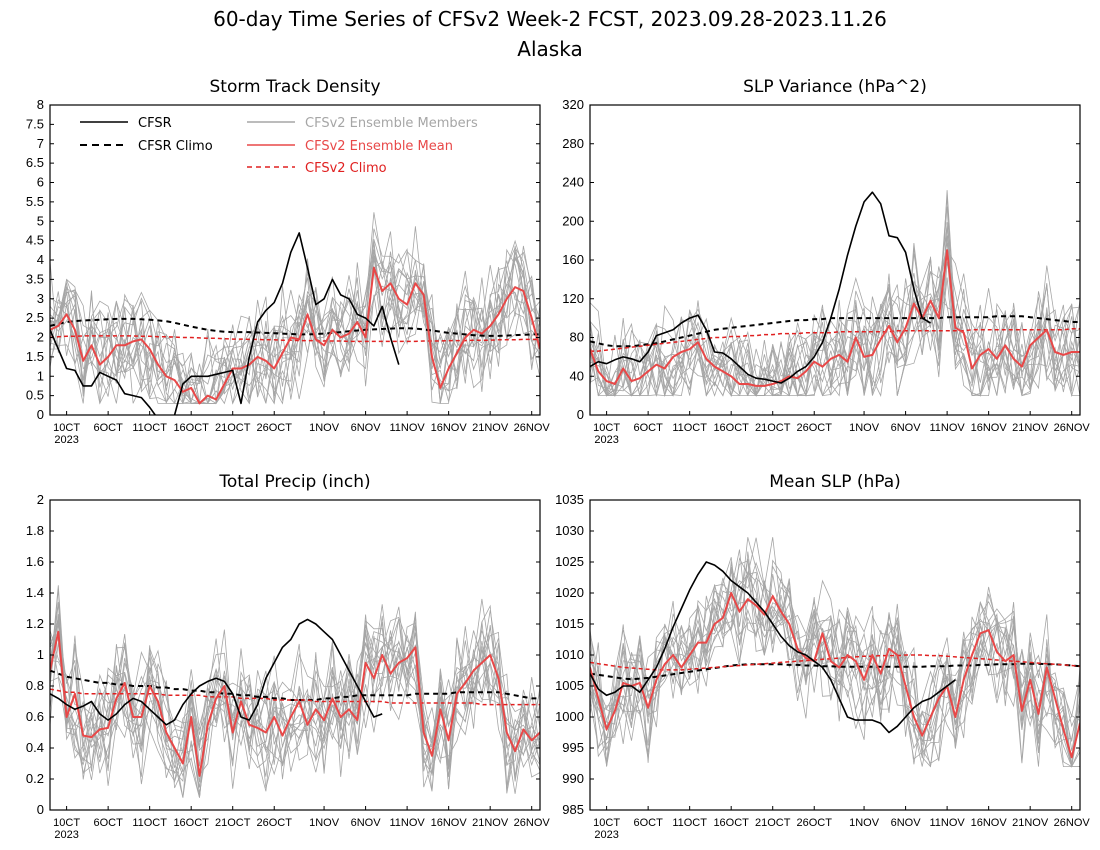 Image resolution: width=1100 pixels, height=850 pixels. I want to click on figure-subtitle: Alaska, so click(549, 49).